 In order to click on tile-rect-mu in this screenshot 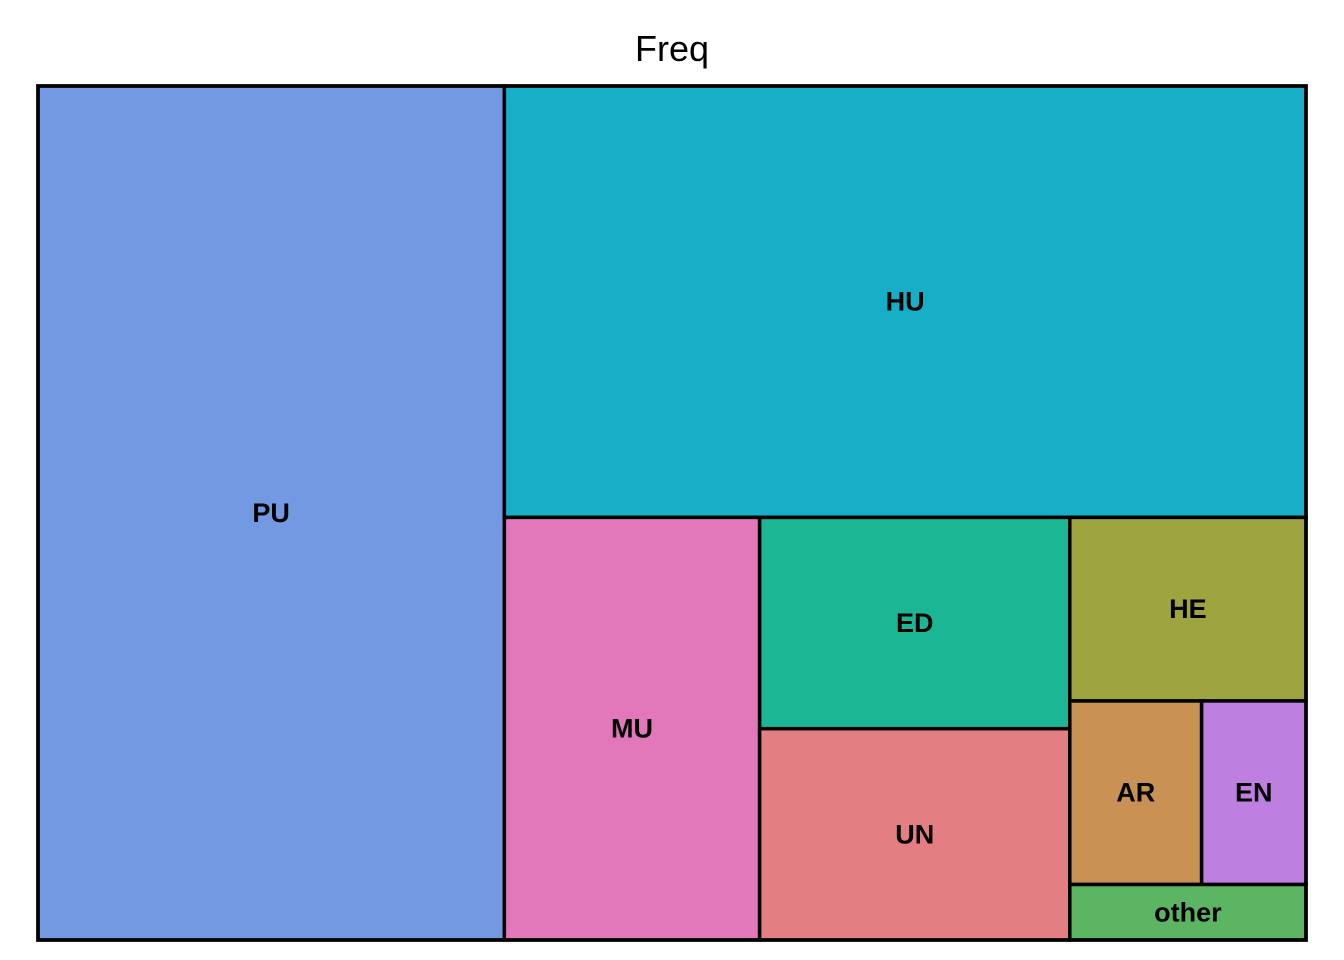, I will do `click(632, 728)`.